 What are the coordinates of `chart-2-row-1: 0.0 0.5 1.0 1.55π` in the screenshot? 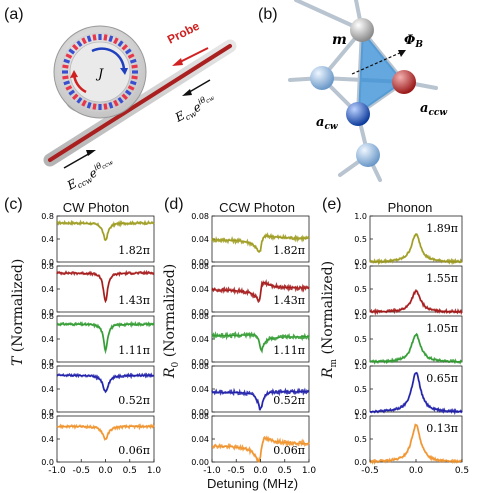 It's located at (408, 289).